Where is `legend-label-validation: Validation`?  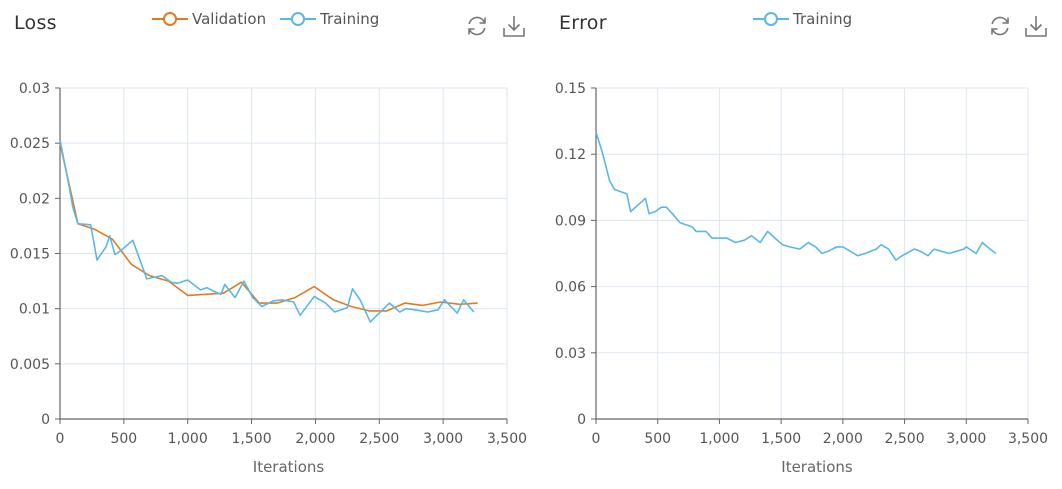 legend-label-validation: Validation is located at coordinates (229, 19).